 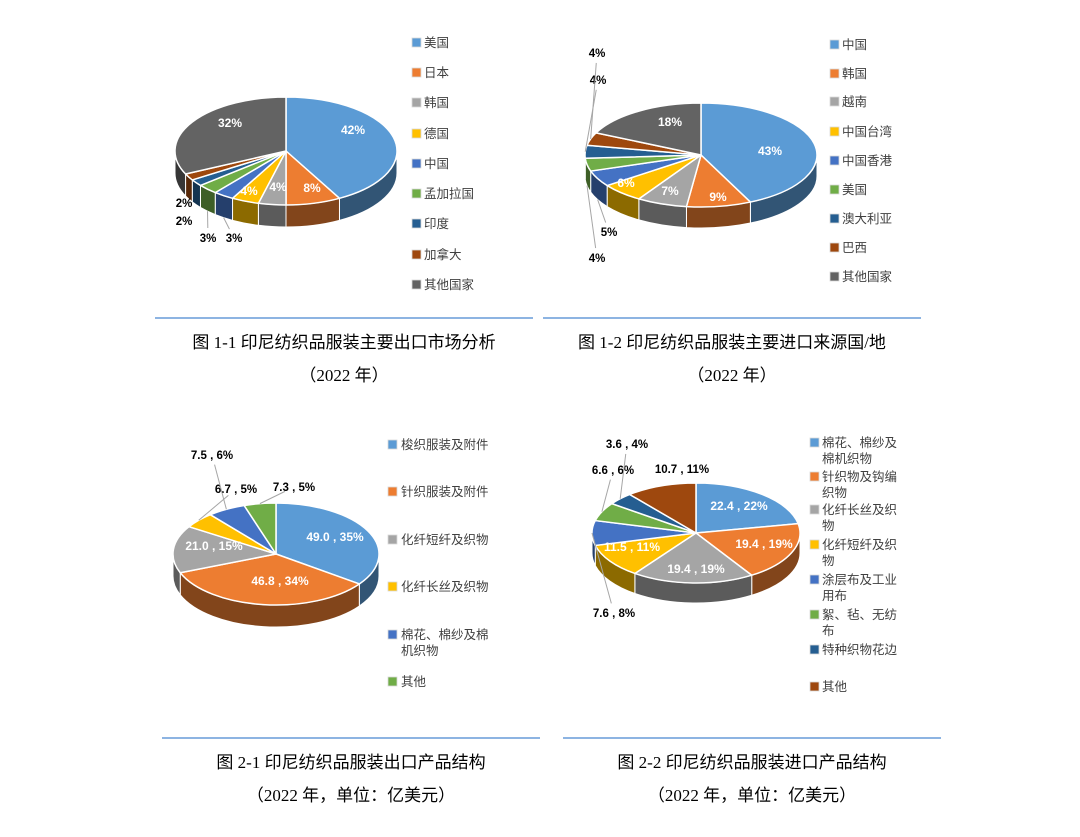 What do you see at coordinates (670, 122) in the screenshot?
I see `data-label-8: 18%` at bounding box center [670, 122].